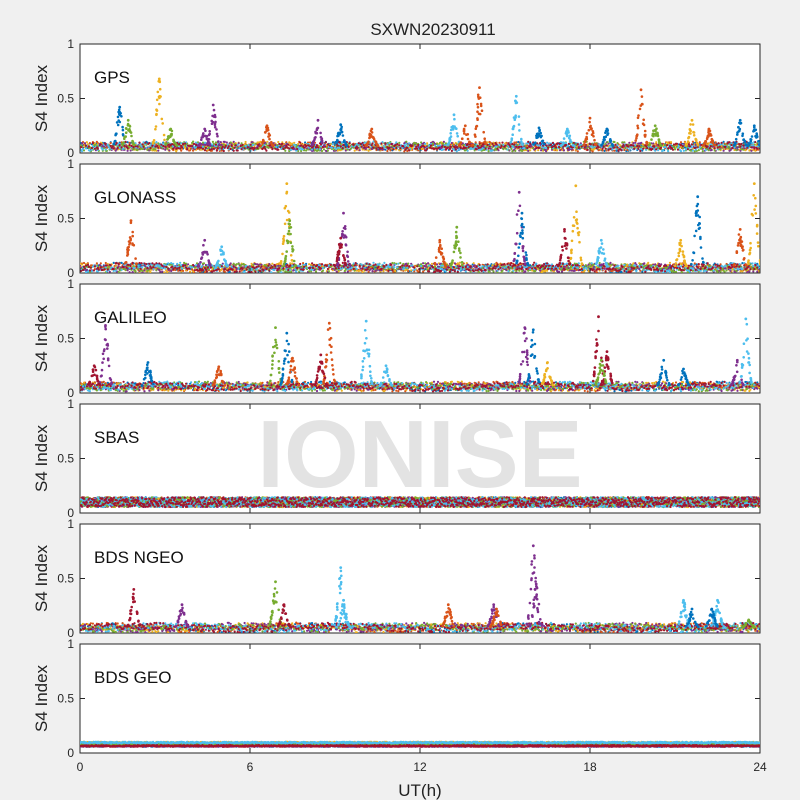 The height and width of the screenshot is (800, 800). Describe the element at coordinates (420, 218) in the screenshot. I see `axes-box` at that location.